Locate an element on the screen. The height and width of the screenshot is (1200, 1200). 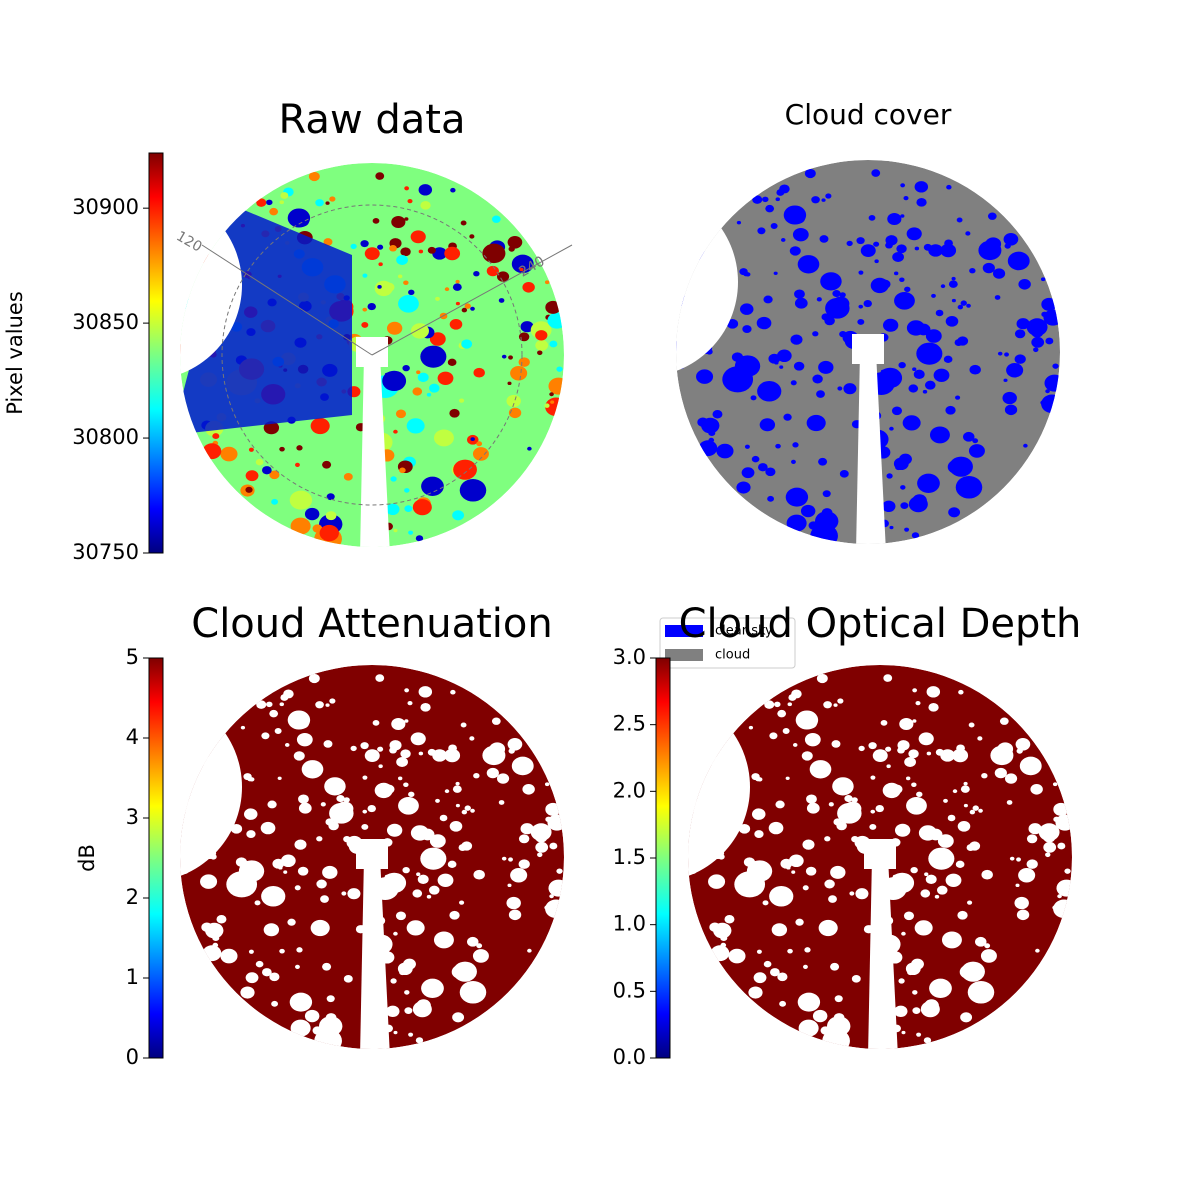
polar-ring is located at coordinates (372, 355).